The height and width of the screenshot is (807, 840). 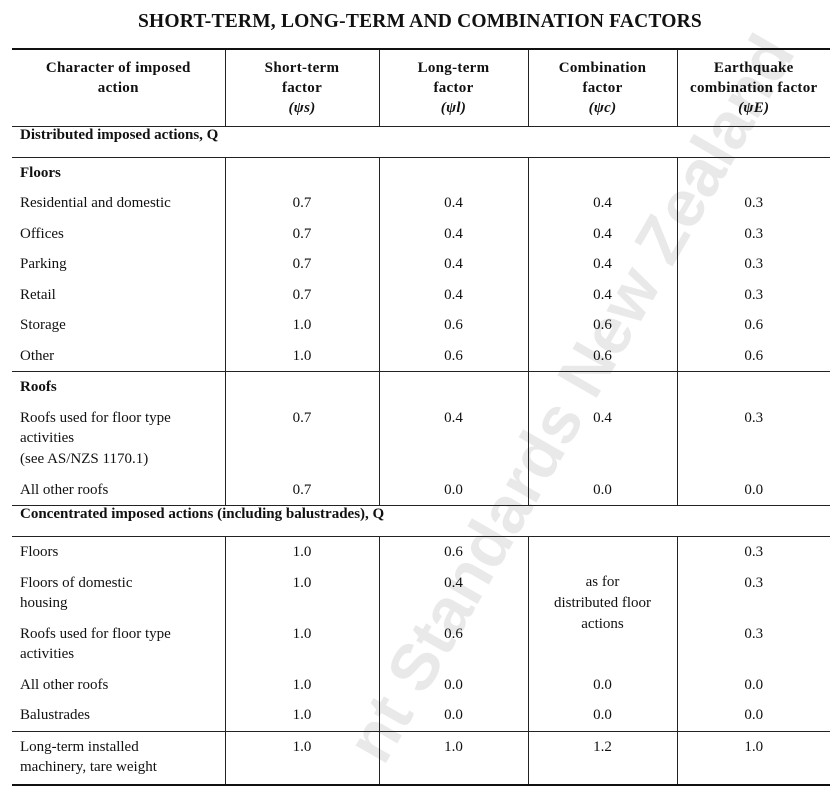 I want to click on conc-earthquake: 0.3 0.3 0.3 0.0 0.0, so click(x=753, y=633).